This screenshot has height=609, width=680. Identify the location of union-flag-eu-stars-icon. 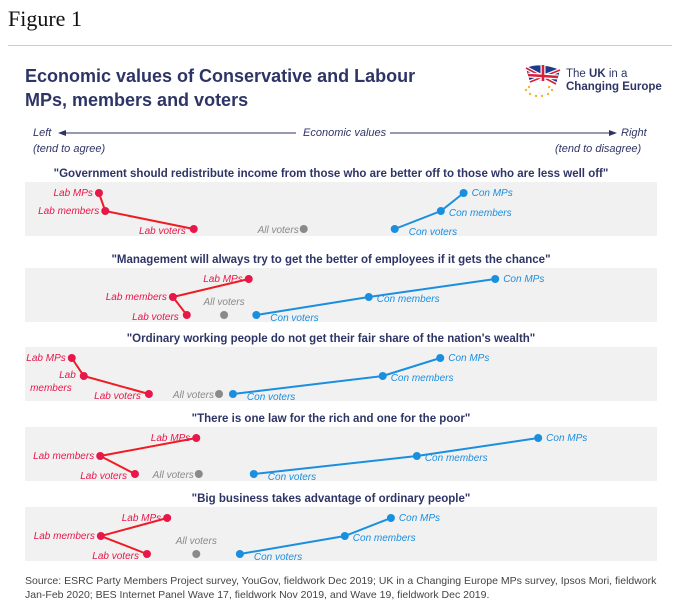
(542, 81).